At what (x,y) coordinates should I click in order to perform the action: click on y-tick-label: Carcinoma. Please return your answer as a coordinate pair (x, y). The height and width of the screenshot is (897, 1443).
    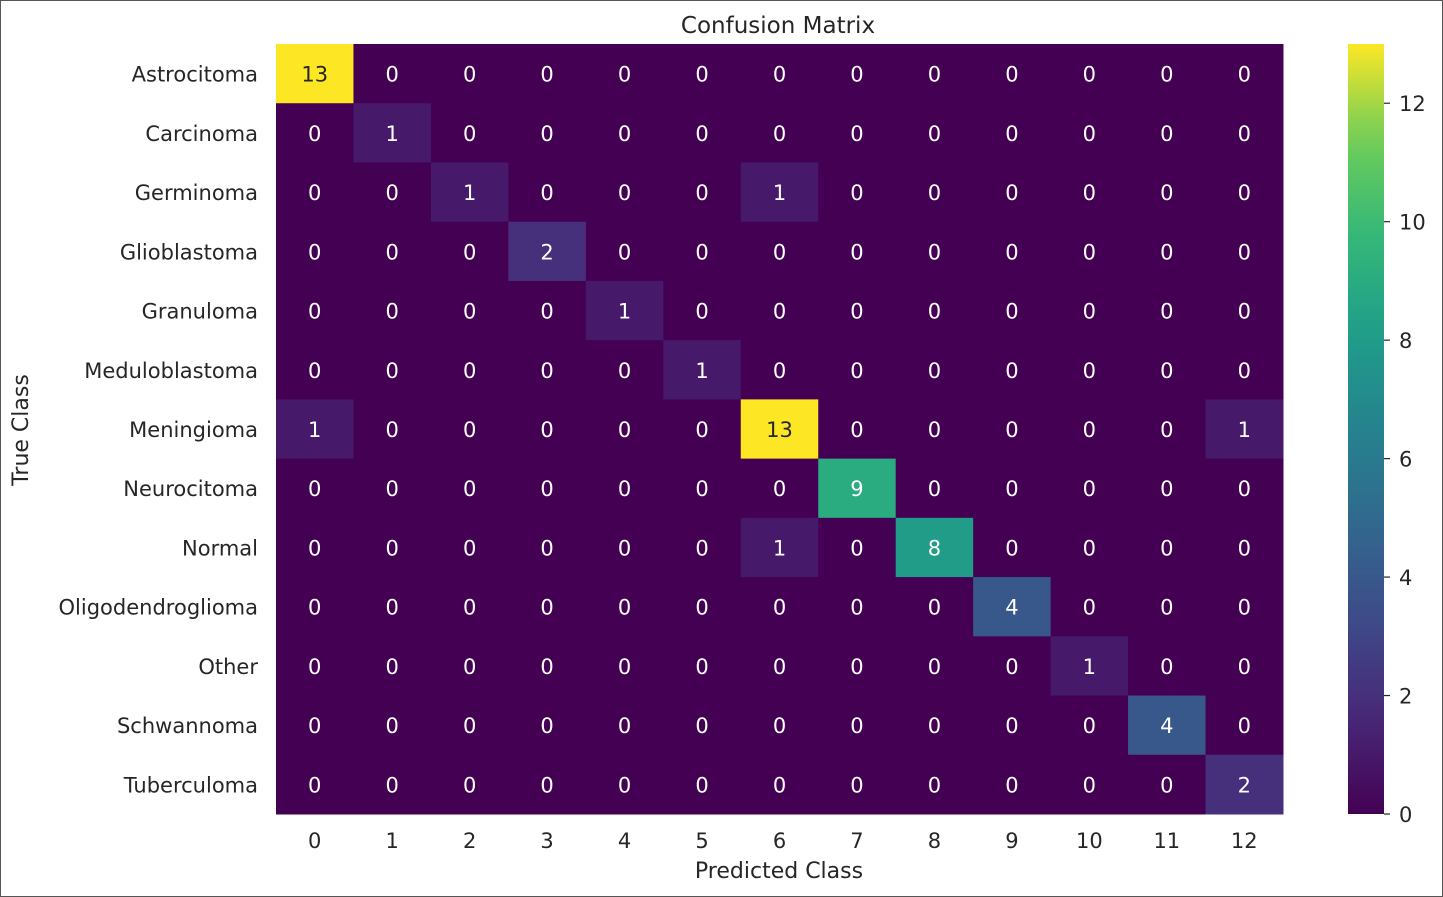
    Looking at the image, I should click on (201, 134).